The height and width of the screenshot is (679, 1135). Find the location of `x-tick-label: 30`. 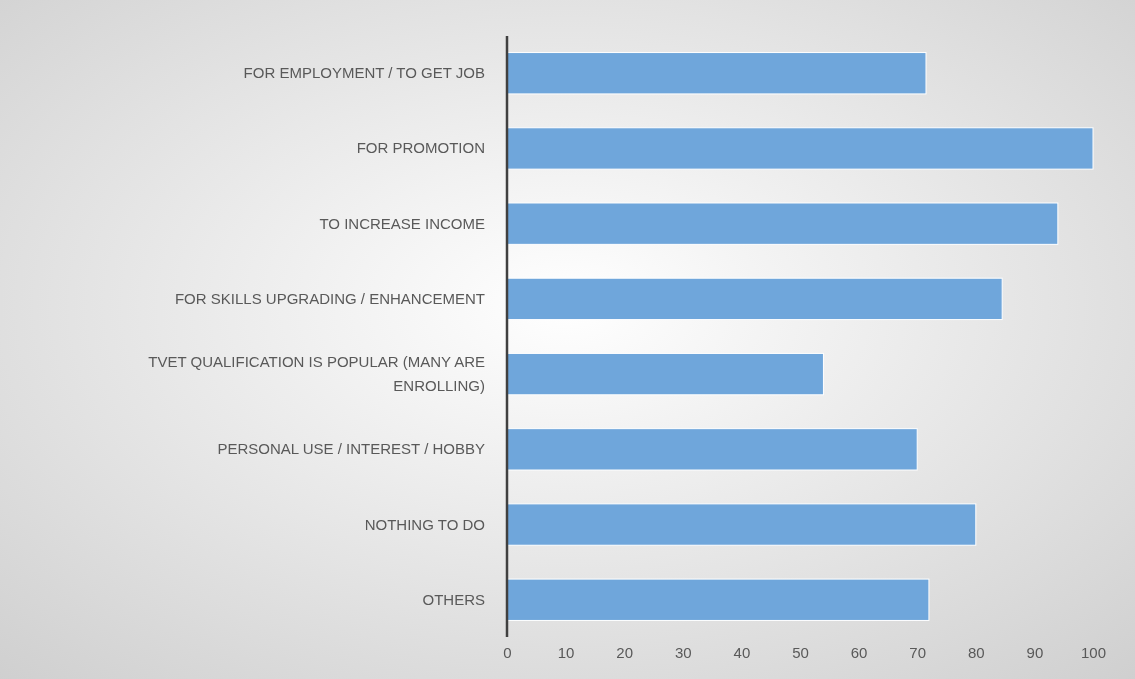

x-tick-label: 30 is located at coordinates (683, 652).